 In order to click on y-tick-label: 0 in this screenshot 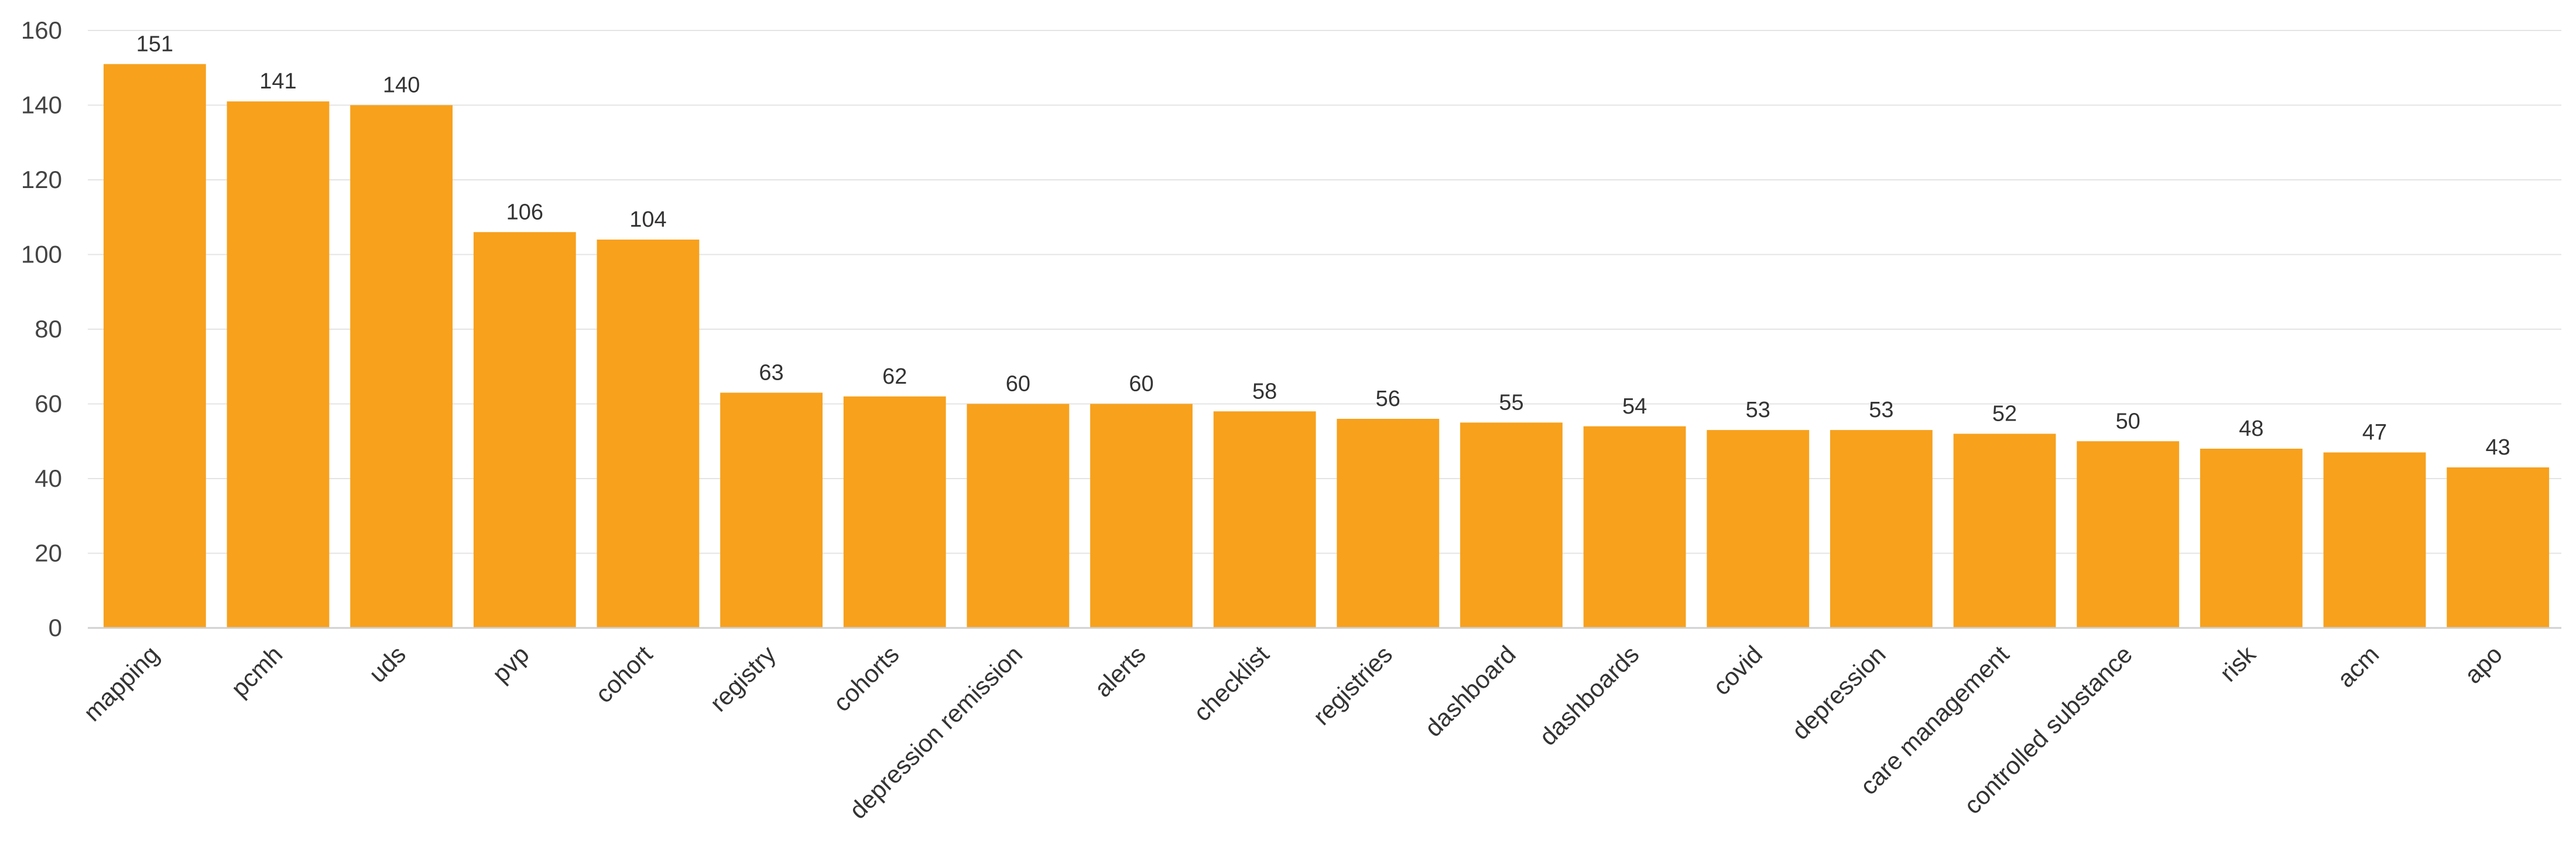, I will do `click(55, 627)`.